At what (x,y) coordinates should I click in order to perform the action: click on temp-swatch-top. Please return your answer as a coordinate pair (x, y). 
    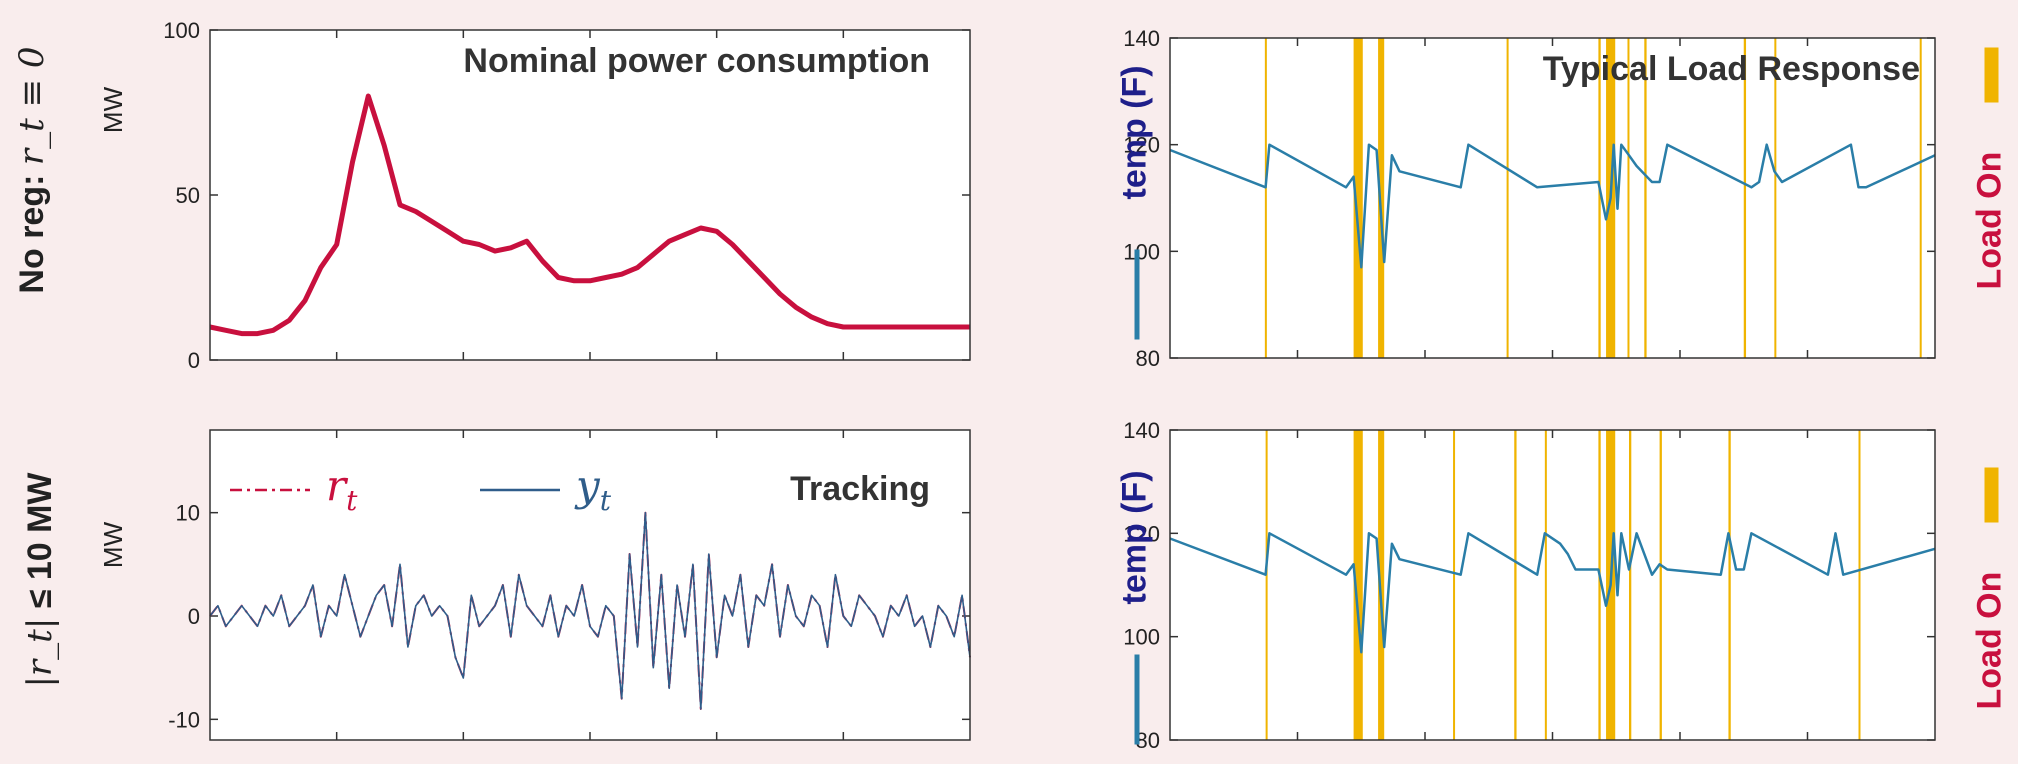
    Looking at the image, I should click on (1137, 294).